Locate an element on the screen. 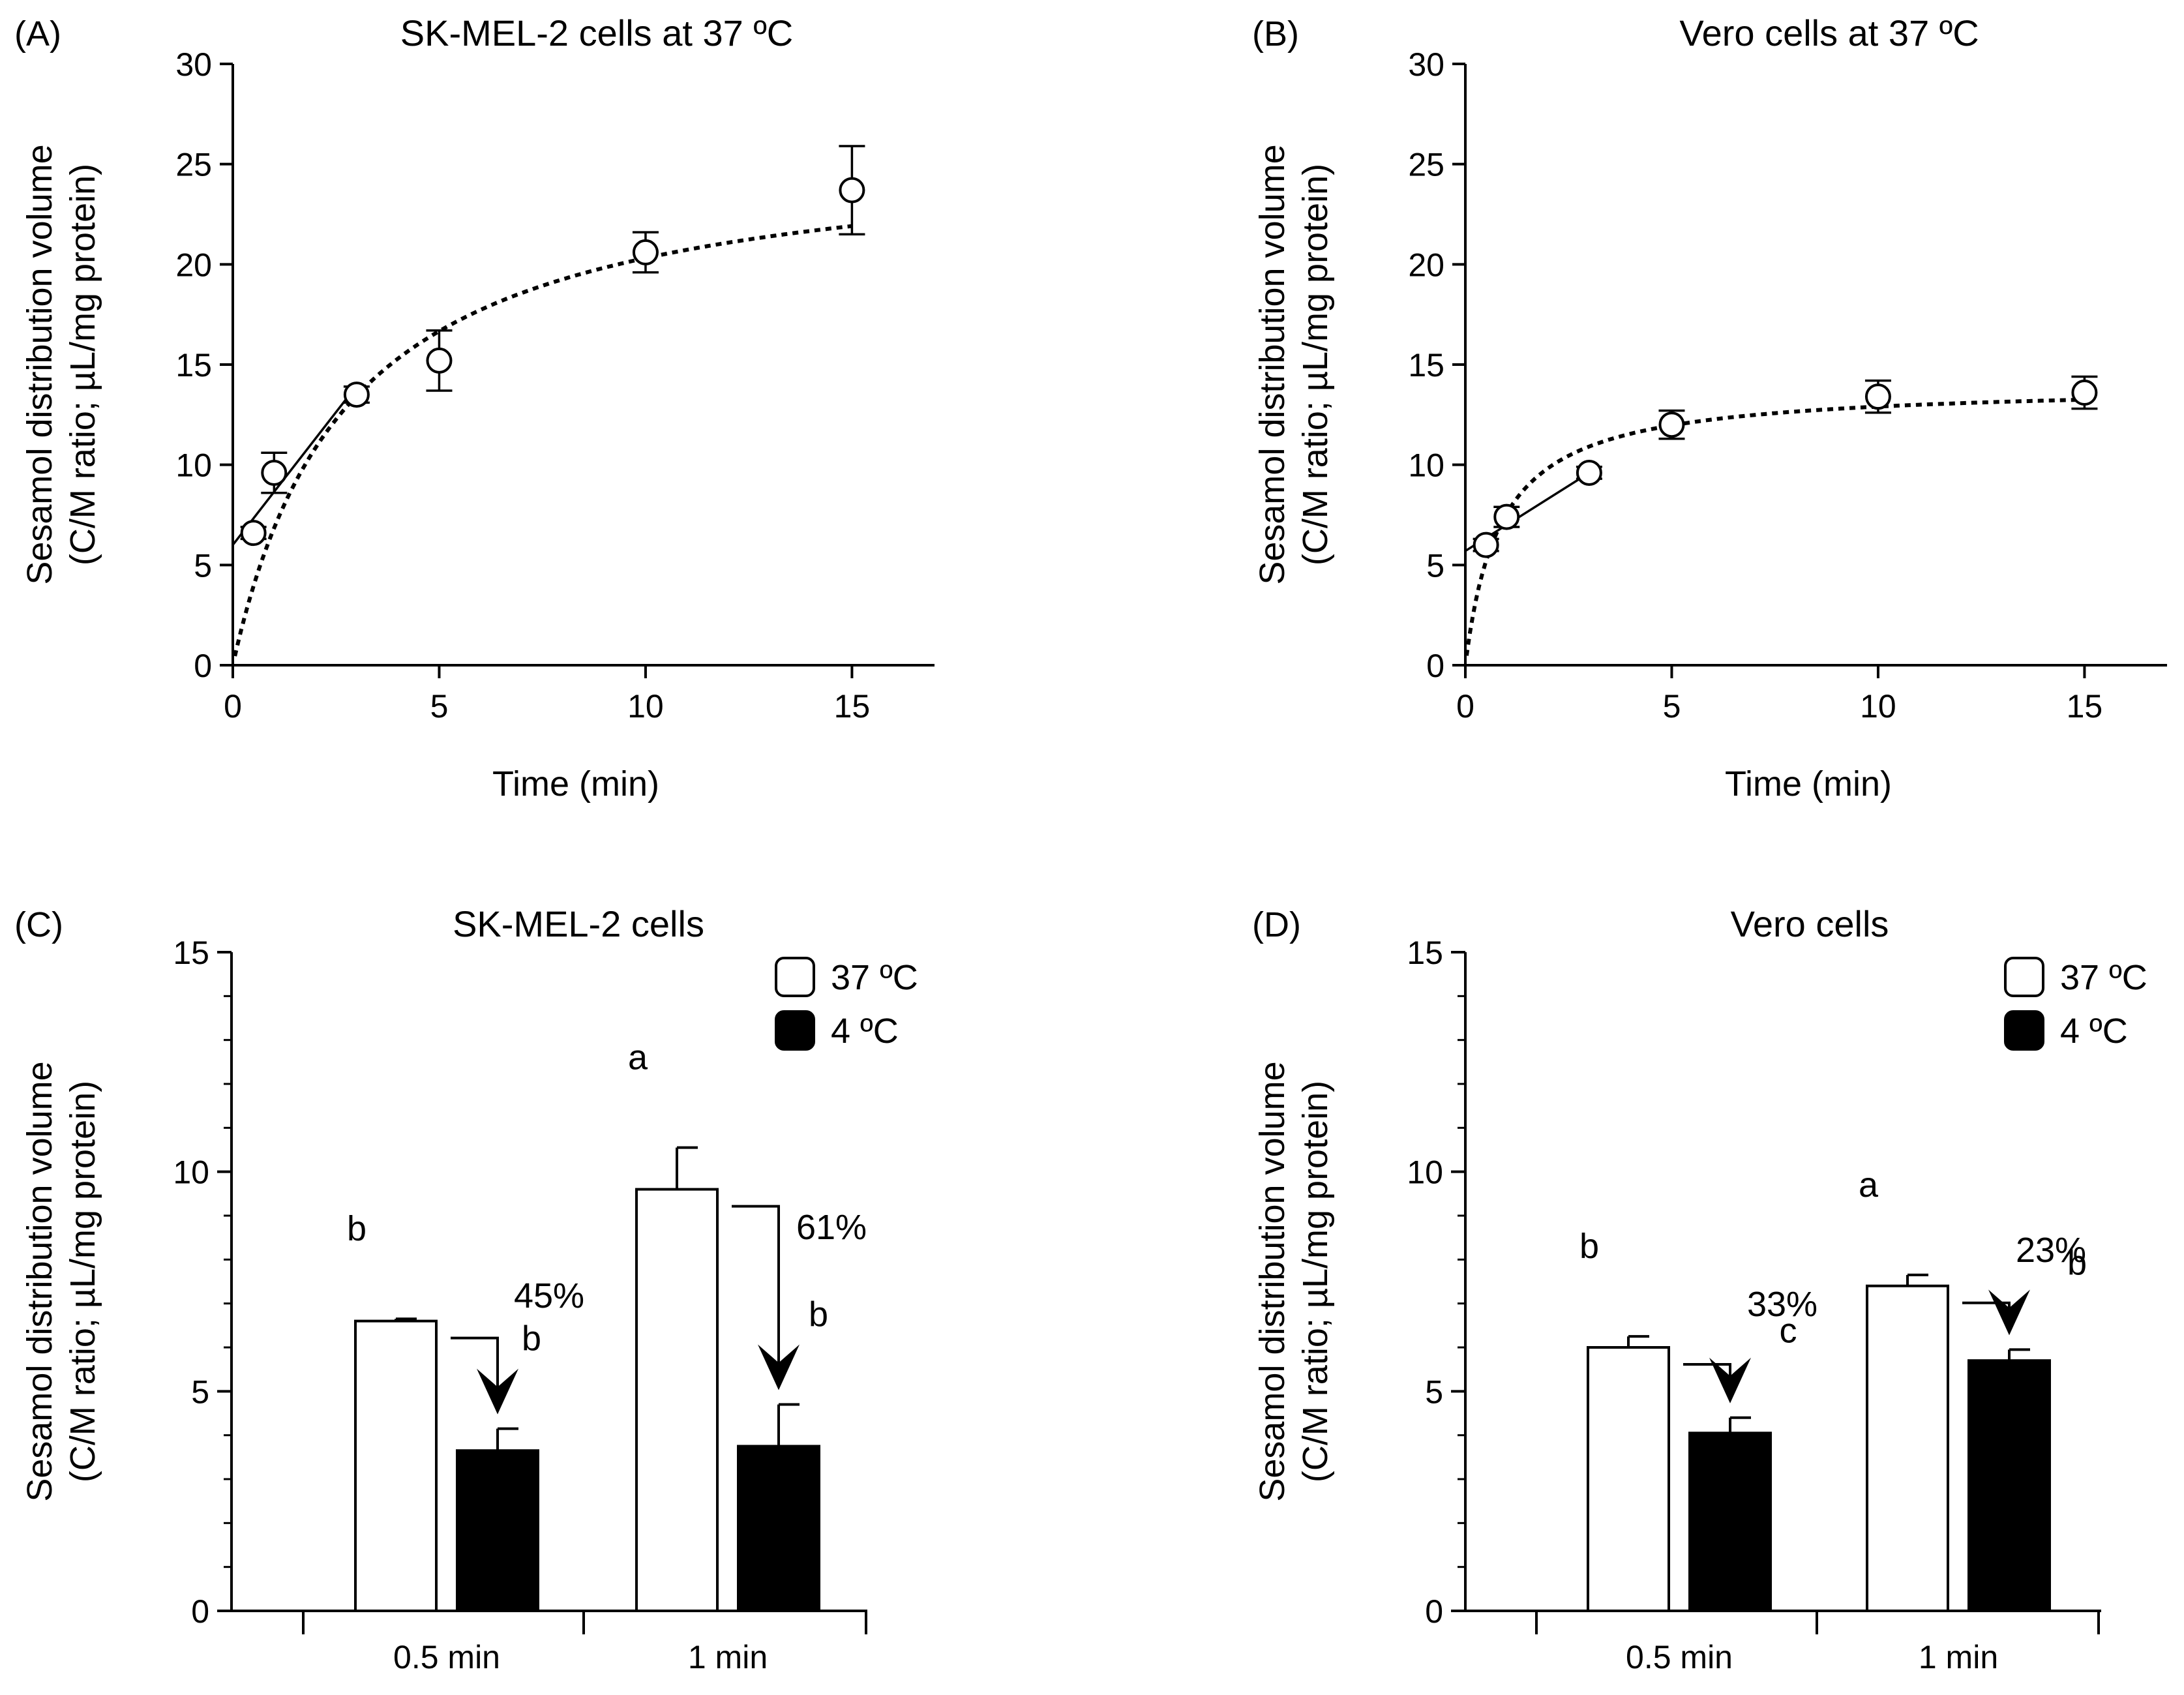 The height and width of the screenshot is (1695, 2184). panel-a-ylabel-line1: Sesamol distribution volume is located at coordinates (40, 364).